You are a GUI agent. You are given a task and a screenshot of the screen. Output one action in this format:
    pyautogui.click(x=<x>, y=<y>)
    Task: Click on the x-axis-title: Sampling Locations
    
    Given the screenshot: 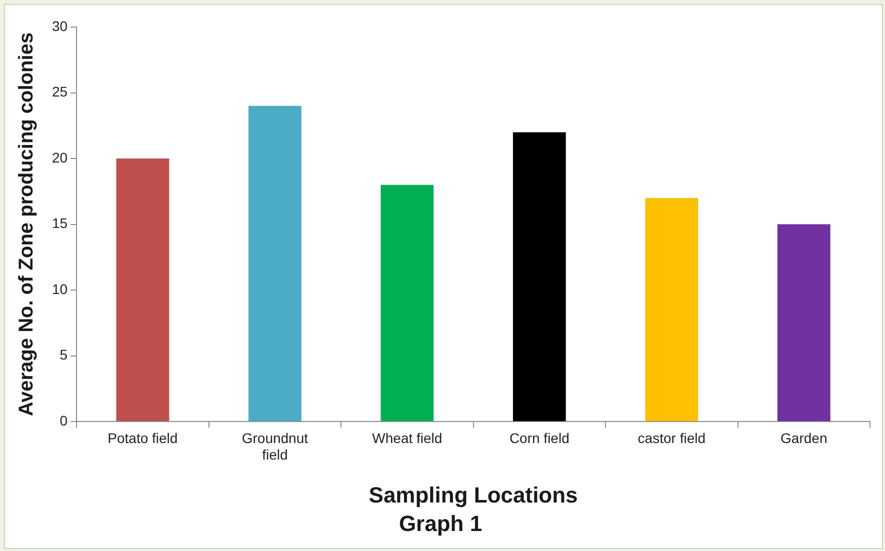 What is the action you would take?
    pyautogui.click(x=473, y=495)
    